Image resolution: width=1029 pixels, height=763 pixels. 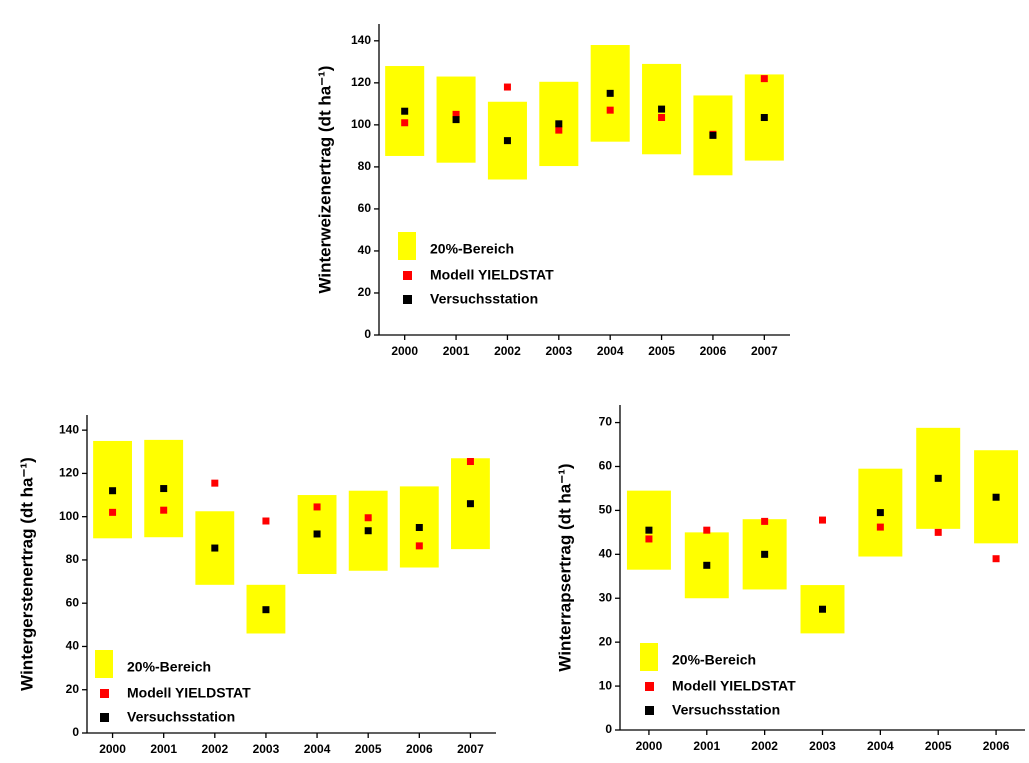 What do you see at coordinates (606, 422) in the screenshot?
I see `y-tick-label: 70` at bounding box center [606, 422].